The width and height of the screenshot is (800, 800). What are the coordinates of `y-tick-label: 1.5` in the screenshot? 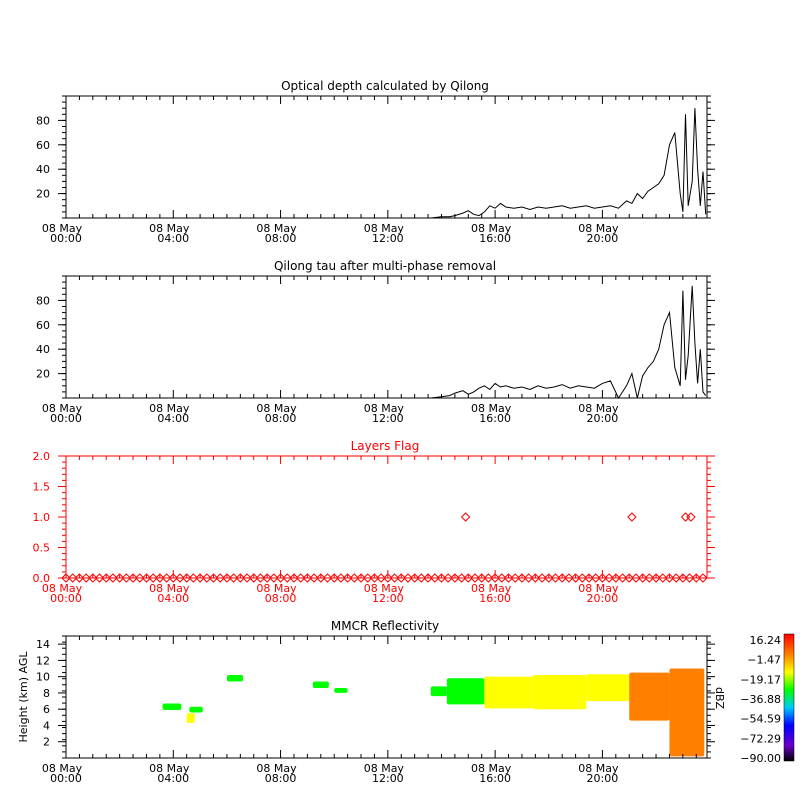 It's located at (42, 487).